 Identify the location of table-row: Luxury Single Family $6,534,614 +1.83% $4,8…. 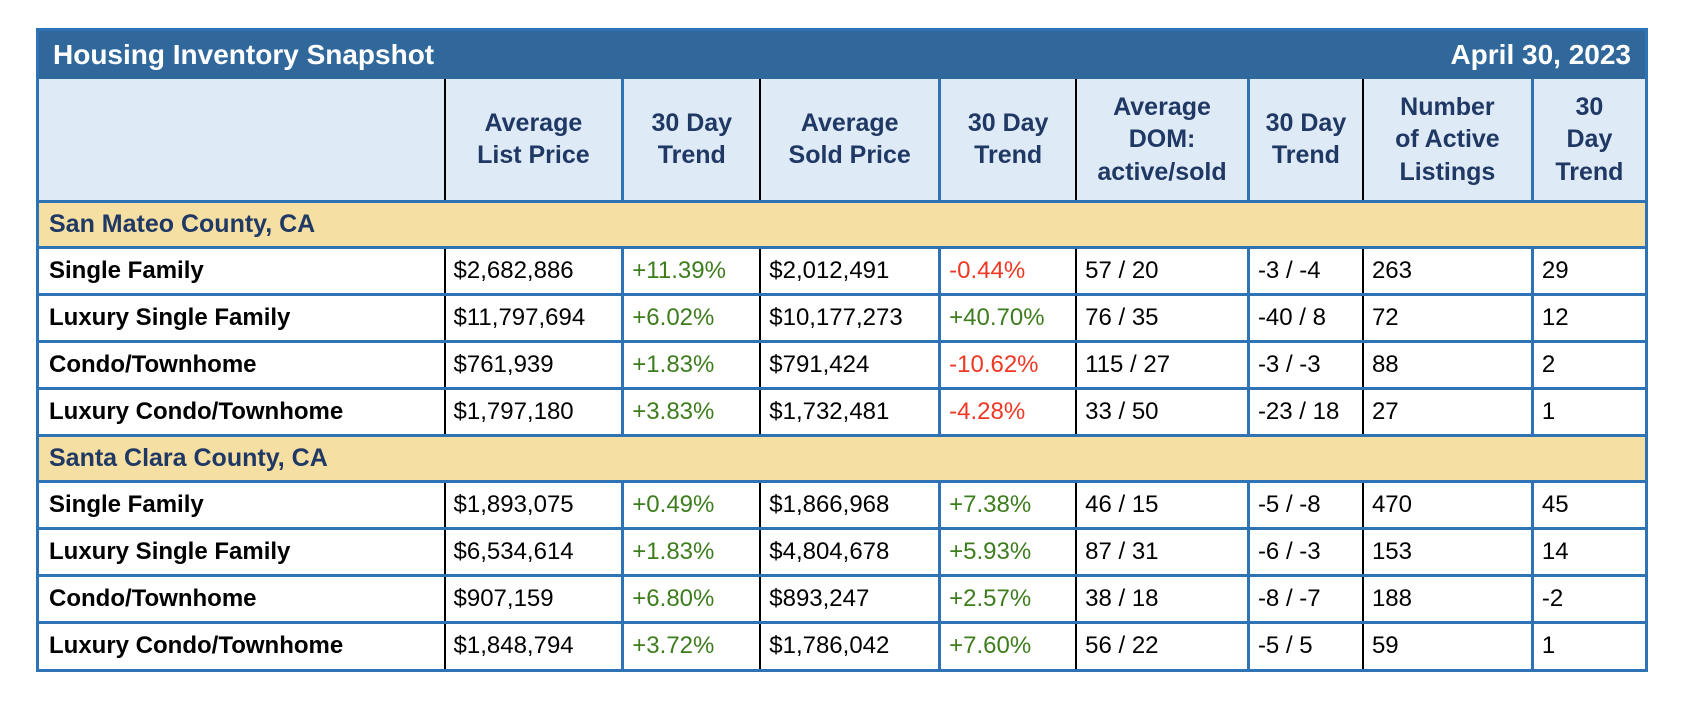
(842, 550).